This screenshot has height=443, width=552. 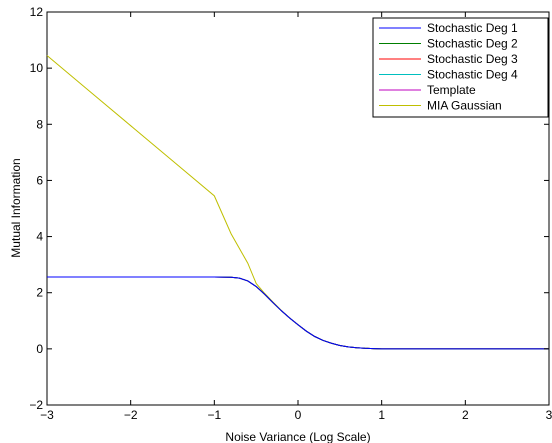 What do you see at coordinates (39, 237) in the screenshot?
I see `y-tick-label: 4` at bounding box center [39, 237].